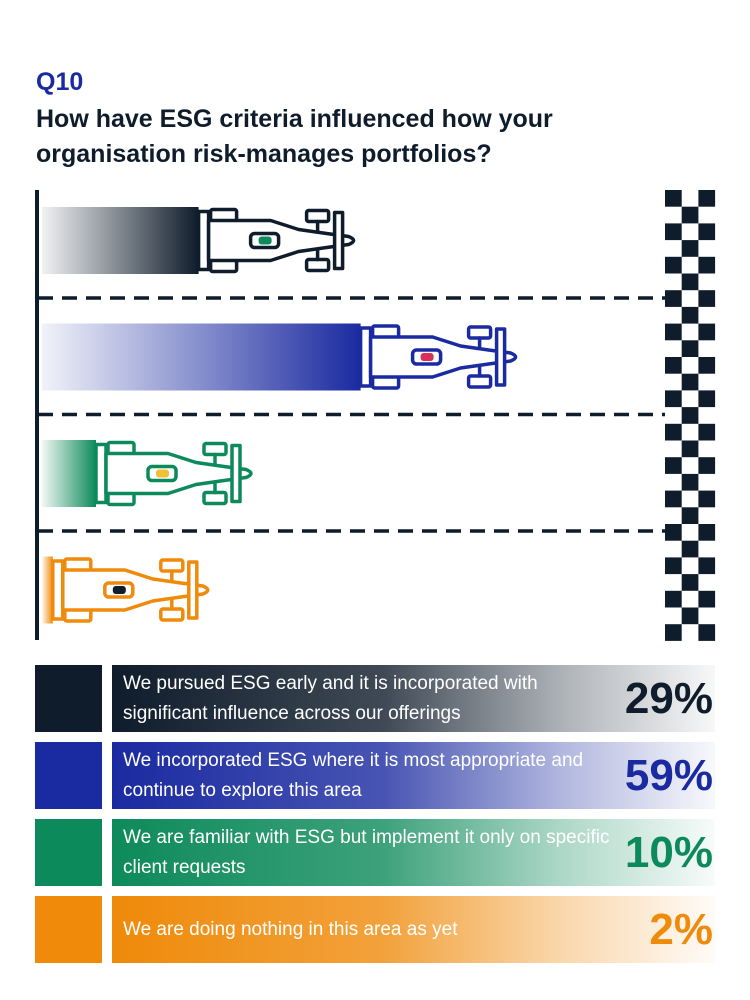  I want to click on checkered-flag-icon, so click(690, 415).